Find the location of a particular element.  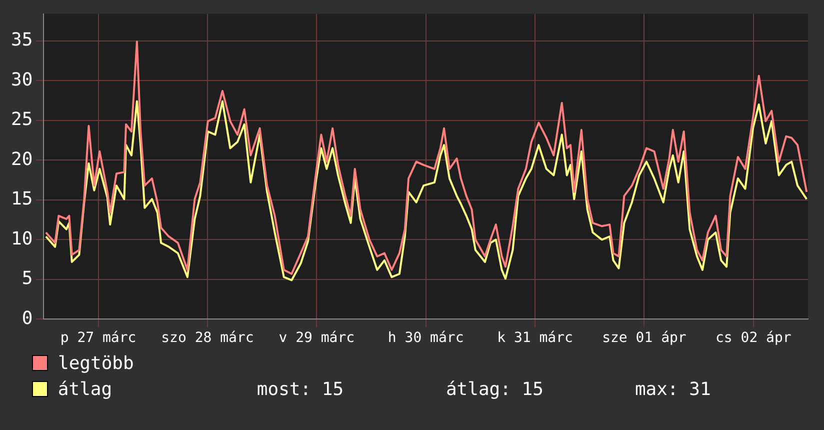

y-tick-label: 35 is located at coordinates (21, 40).